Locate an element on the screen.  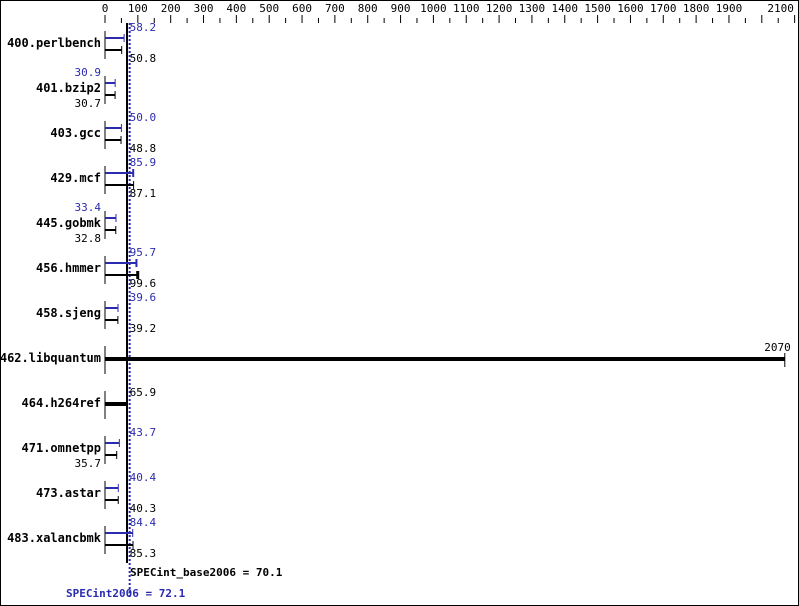
base-value-label: 35.7 is located at coordinates (88, 463).